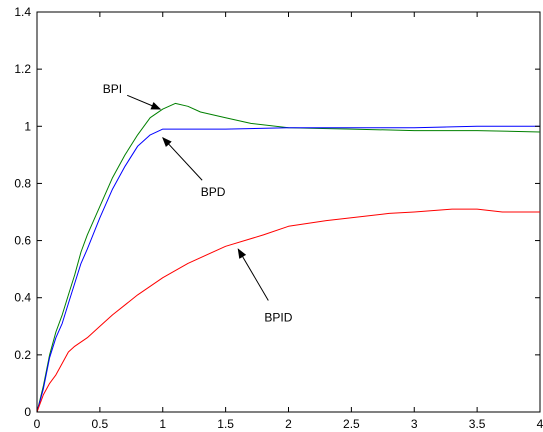 Image resolution: width=543 pixels, height=432 pixels. I want to click on annotation-label-bpi: BPI, so click(112, 89).